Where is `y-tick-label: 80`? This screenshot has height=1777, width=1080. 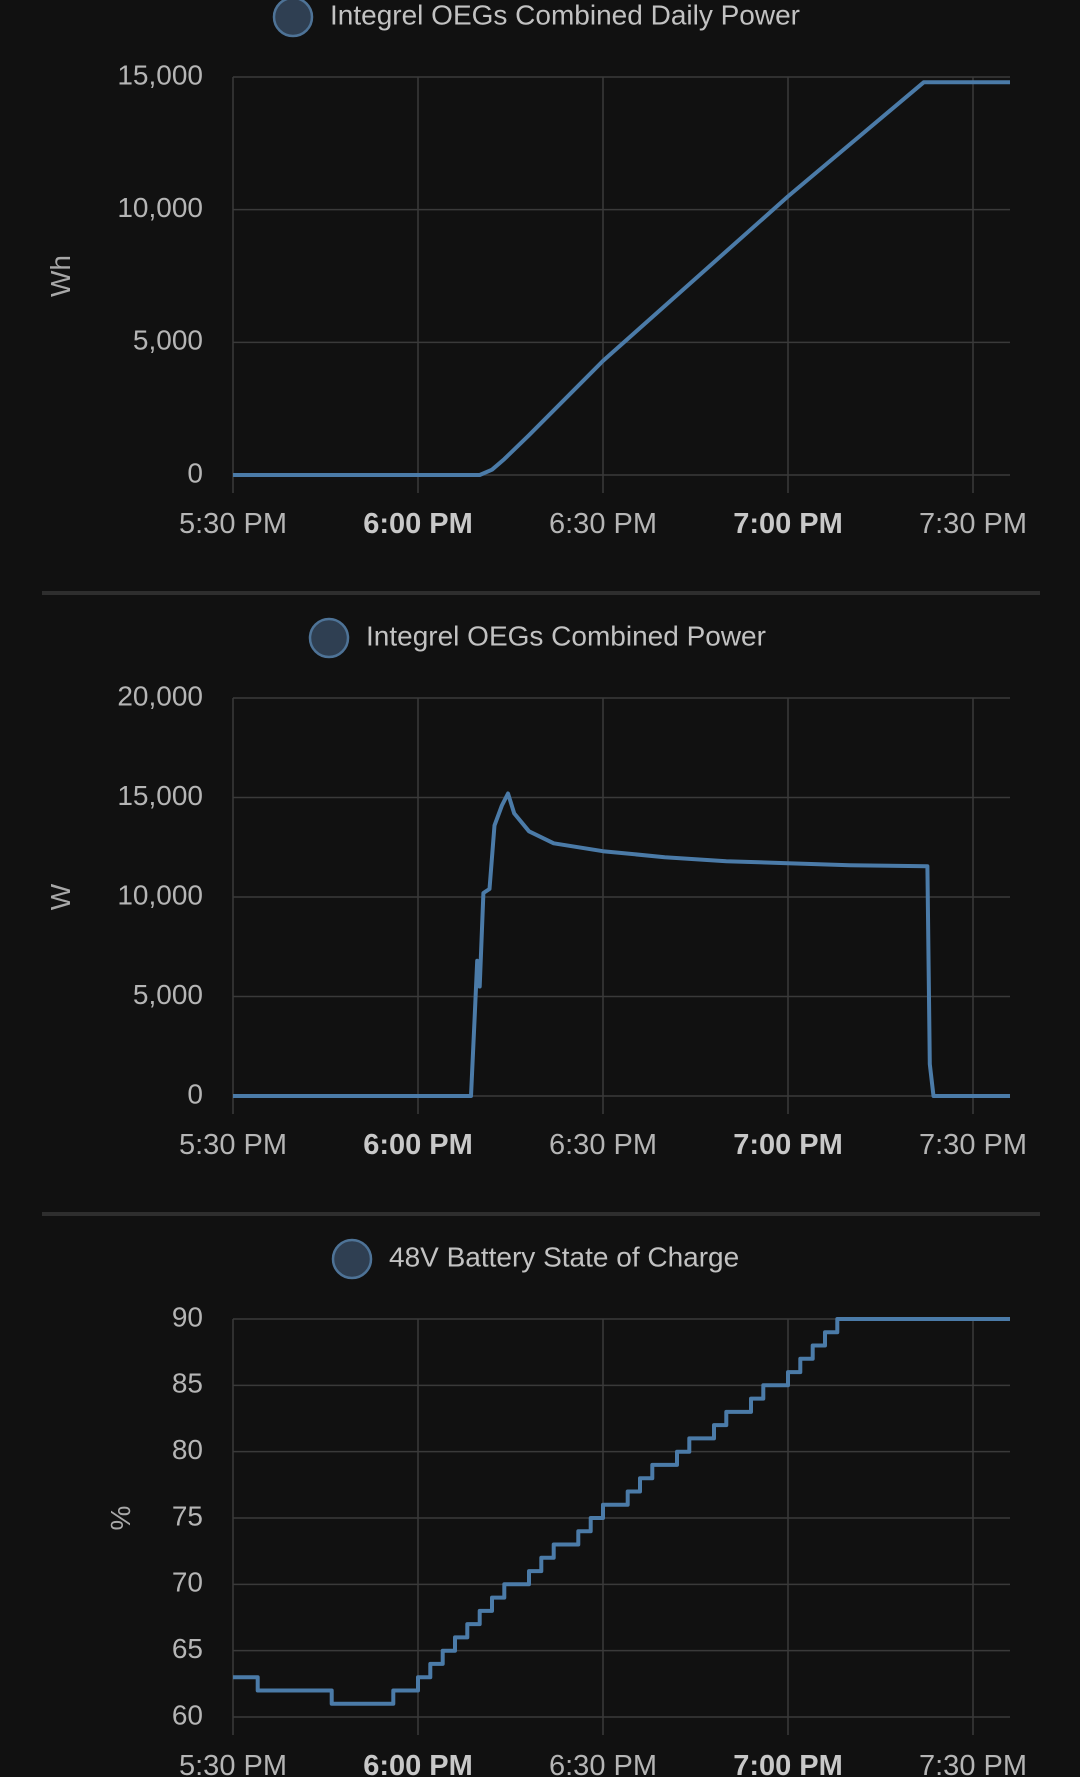
y-tick-label: 80 is located at coordinates (187, 1449).